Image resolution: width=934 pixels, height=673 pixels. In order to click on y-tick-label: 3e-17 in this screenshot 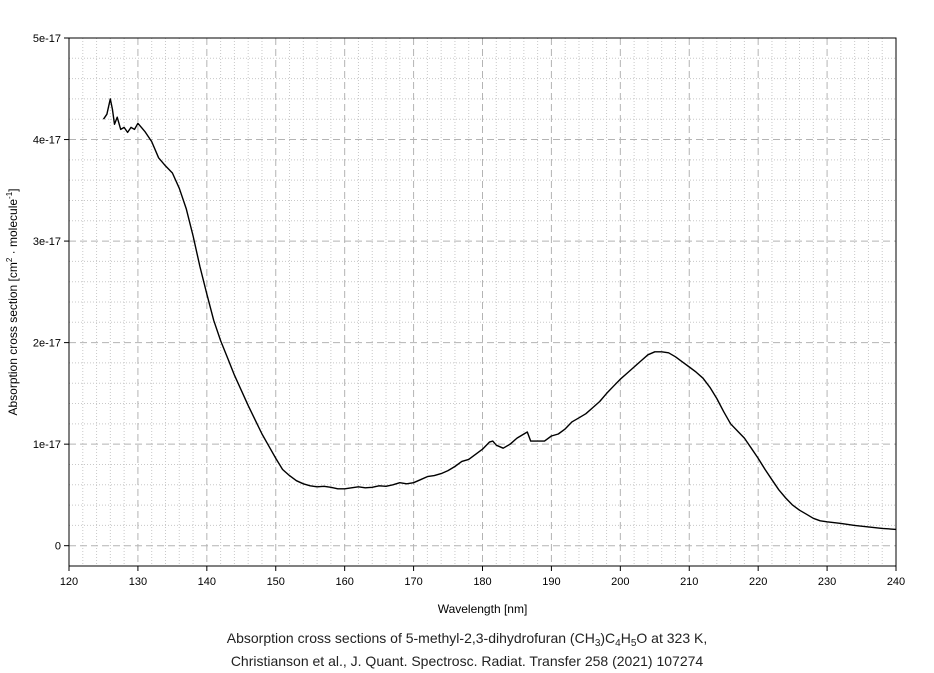, I will do `click(47, 242)`.